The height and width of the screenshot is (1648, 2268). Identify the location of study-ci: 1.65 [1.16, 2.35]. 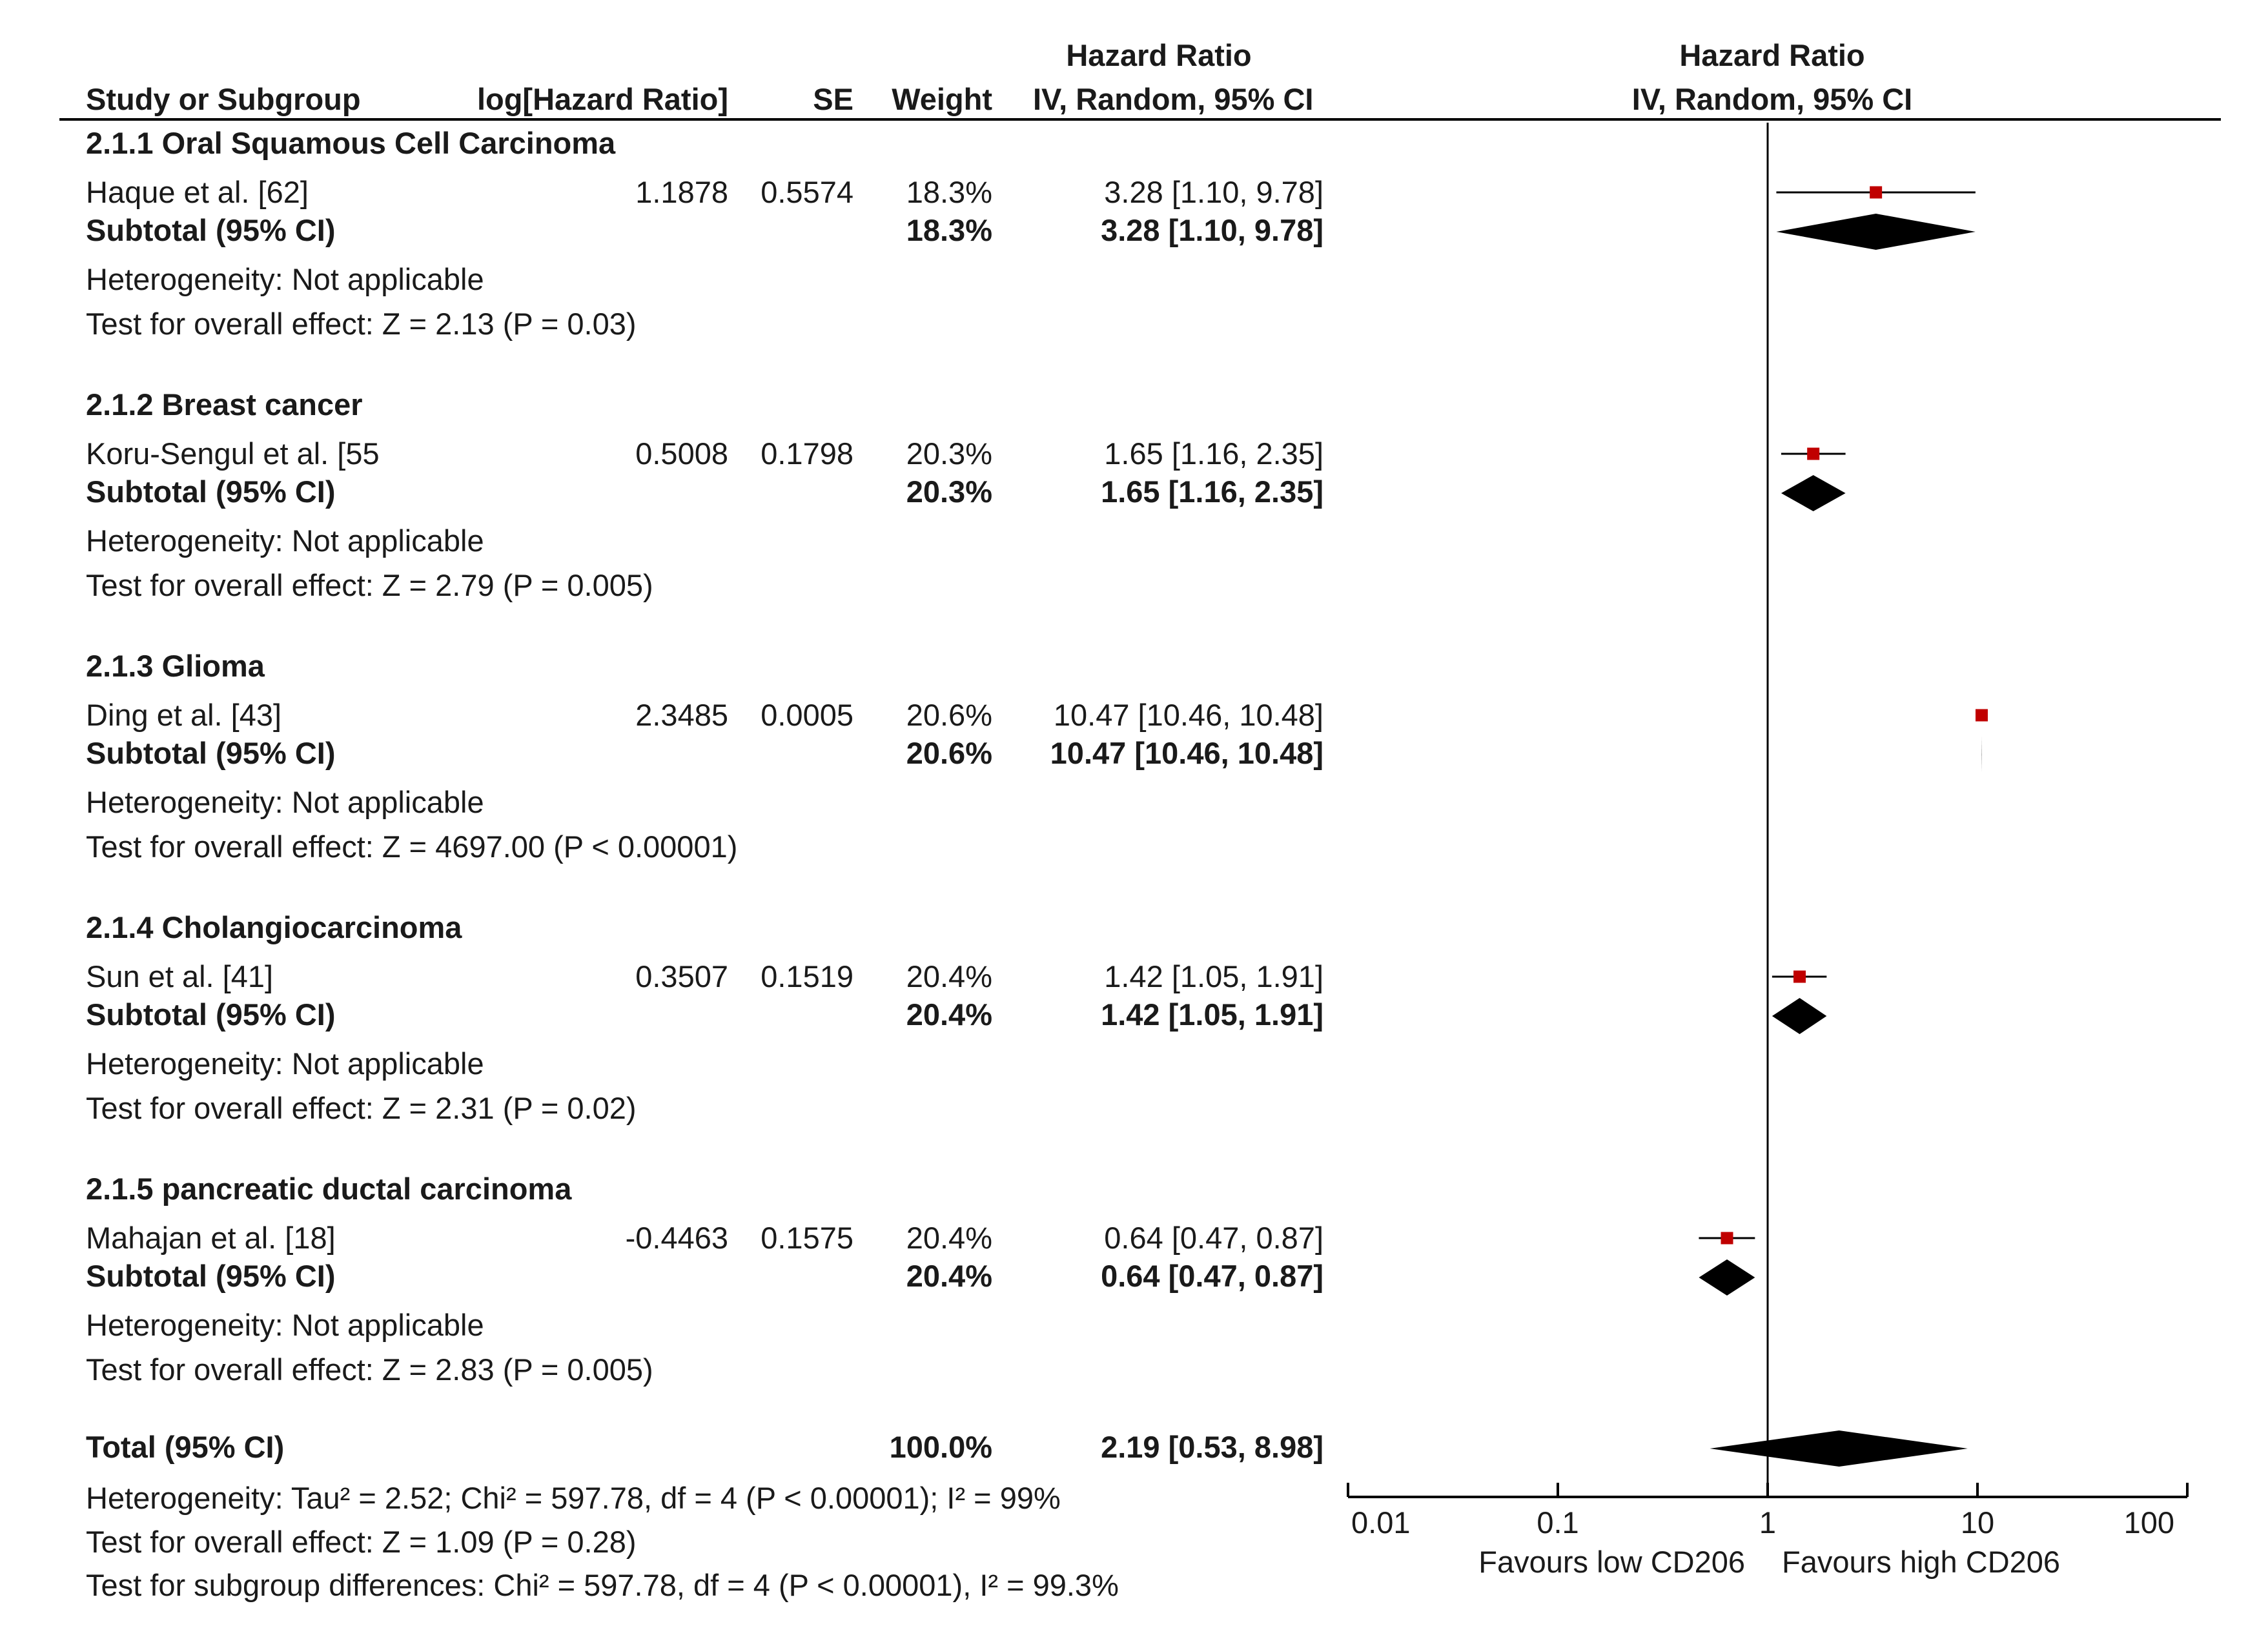
(1213, 453).